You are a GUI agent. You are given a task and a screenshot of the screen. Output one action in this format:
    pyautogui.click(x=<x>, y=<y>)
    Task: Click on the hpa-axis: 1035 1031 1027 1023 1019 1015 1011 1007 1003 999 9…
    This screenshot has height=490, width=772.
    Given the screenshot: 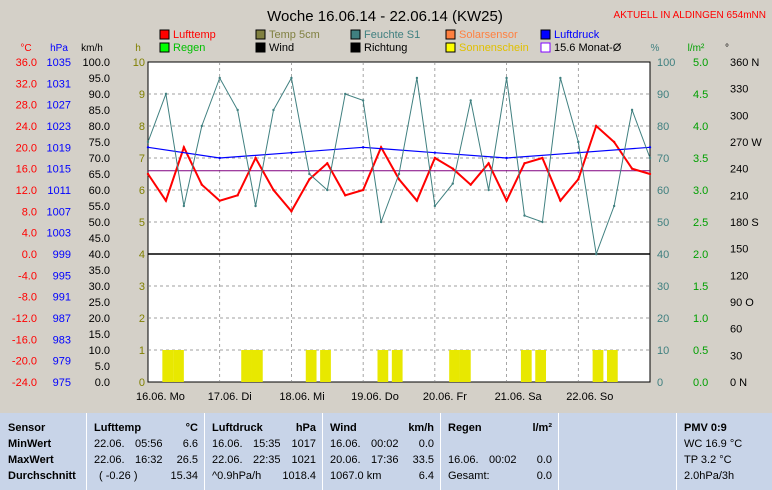 What is the action you would take?
    pyautogui.click(x=59, y=223)
    